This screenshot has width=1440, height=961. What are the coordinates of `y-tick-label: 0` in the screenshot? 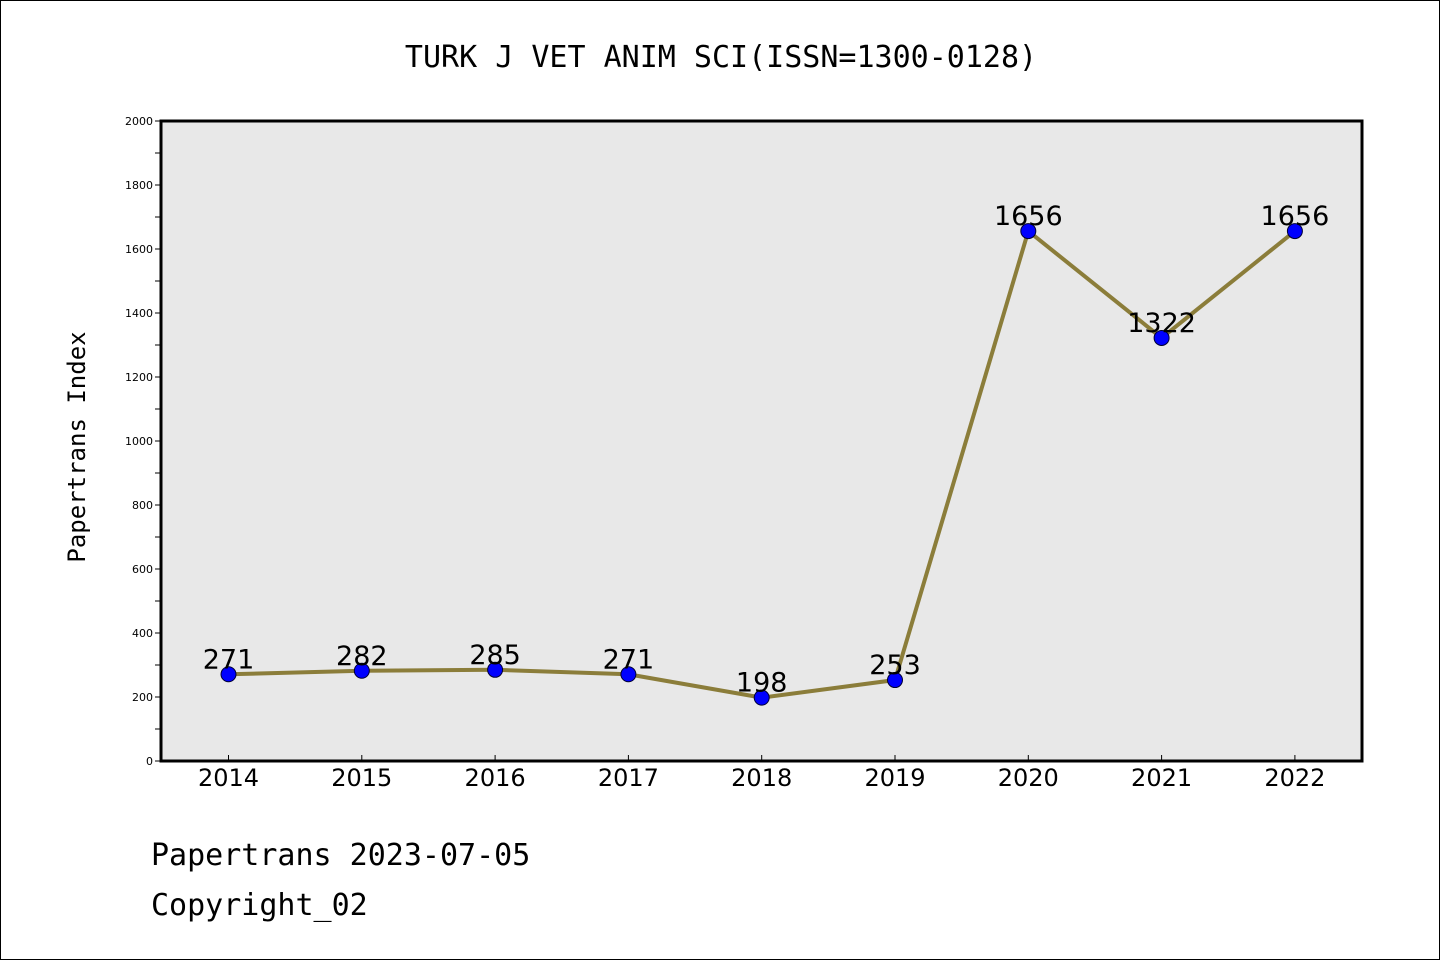 It's located at (149, 761).